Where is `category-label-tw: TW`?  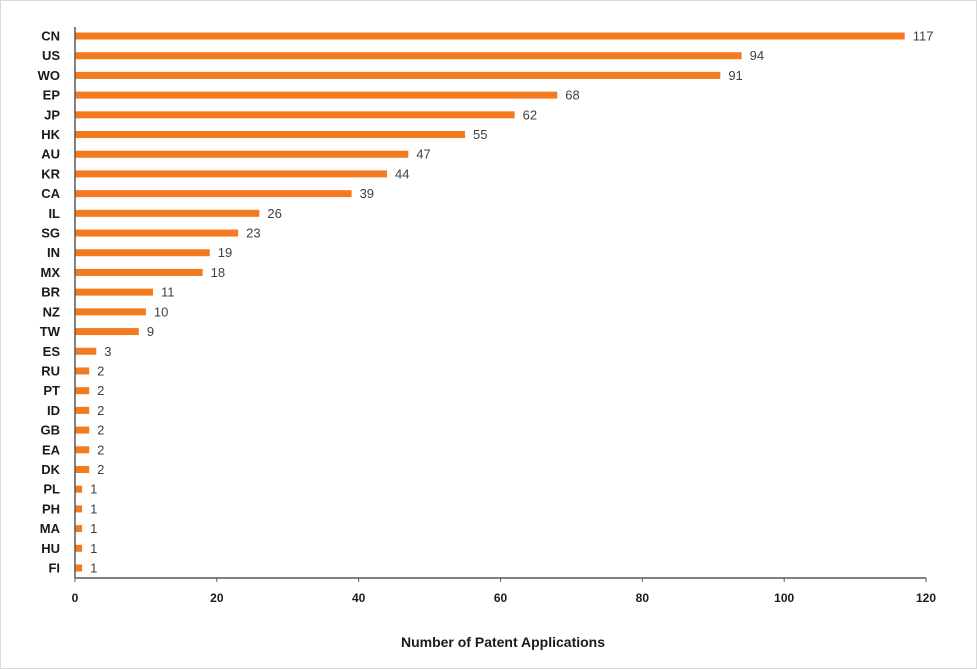 category-label-tw: TW is located at coordinates (50, 331).